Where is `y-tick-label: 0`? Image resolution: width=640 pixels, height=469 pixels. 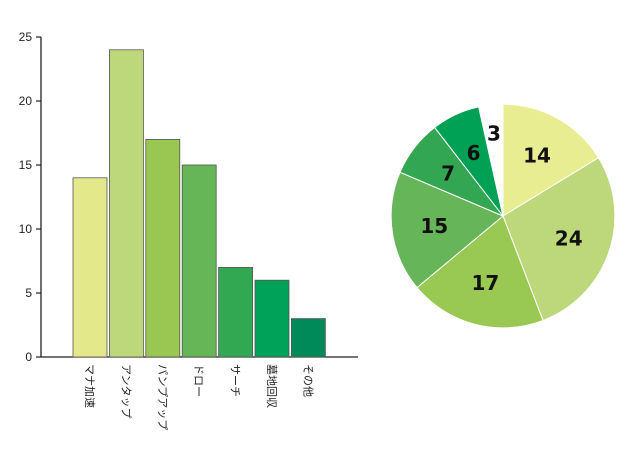
y-tick-label: 0 is located at coordinates (28, 357).